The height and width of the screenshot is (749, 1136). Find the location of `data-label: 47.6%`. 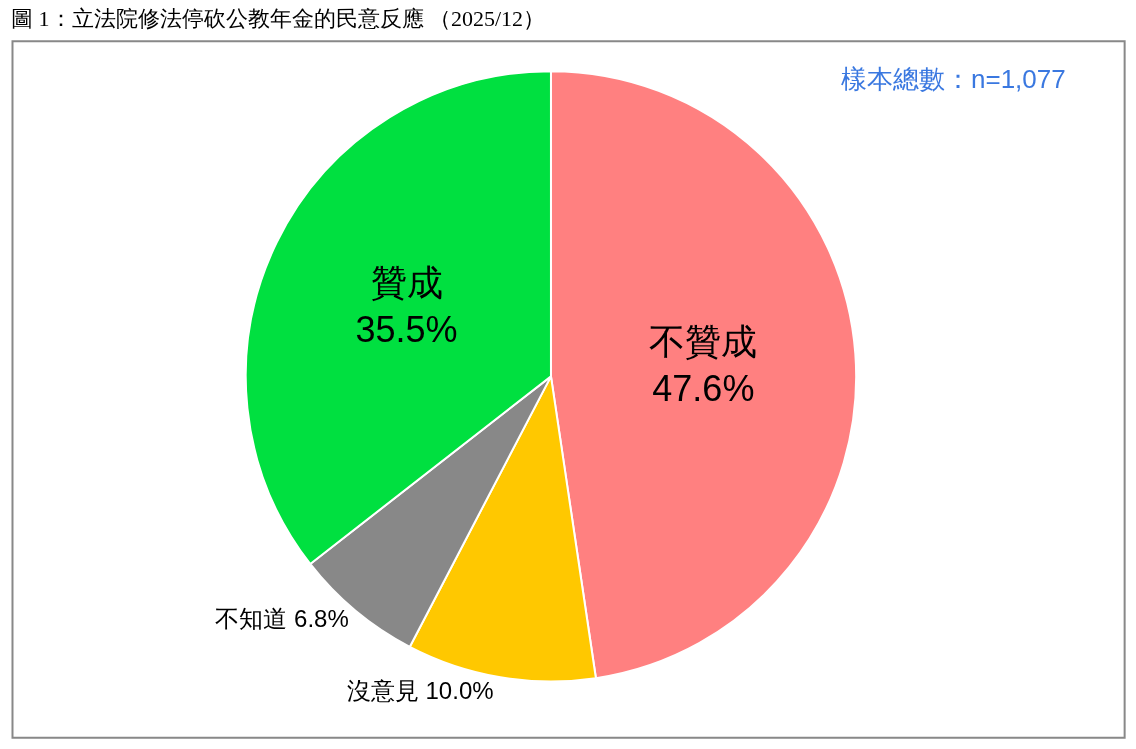

data-label: 47.6% is located at coordinates (703, 388).